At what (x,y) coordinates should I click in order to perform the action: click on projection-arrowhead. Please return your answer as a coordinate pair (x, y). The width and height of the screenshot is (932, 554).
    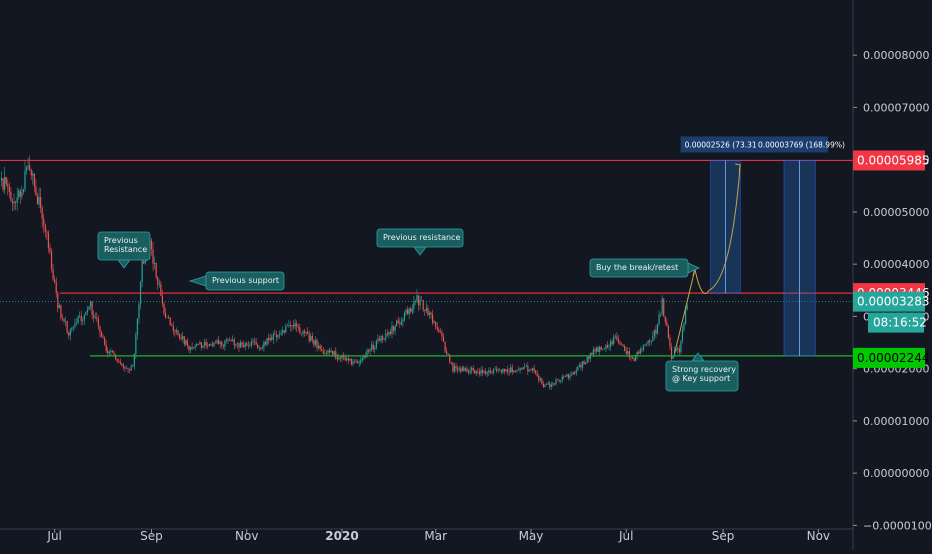
    Looking at the image, I should click on (738, 167).